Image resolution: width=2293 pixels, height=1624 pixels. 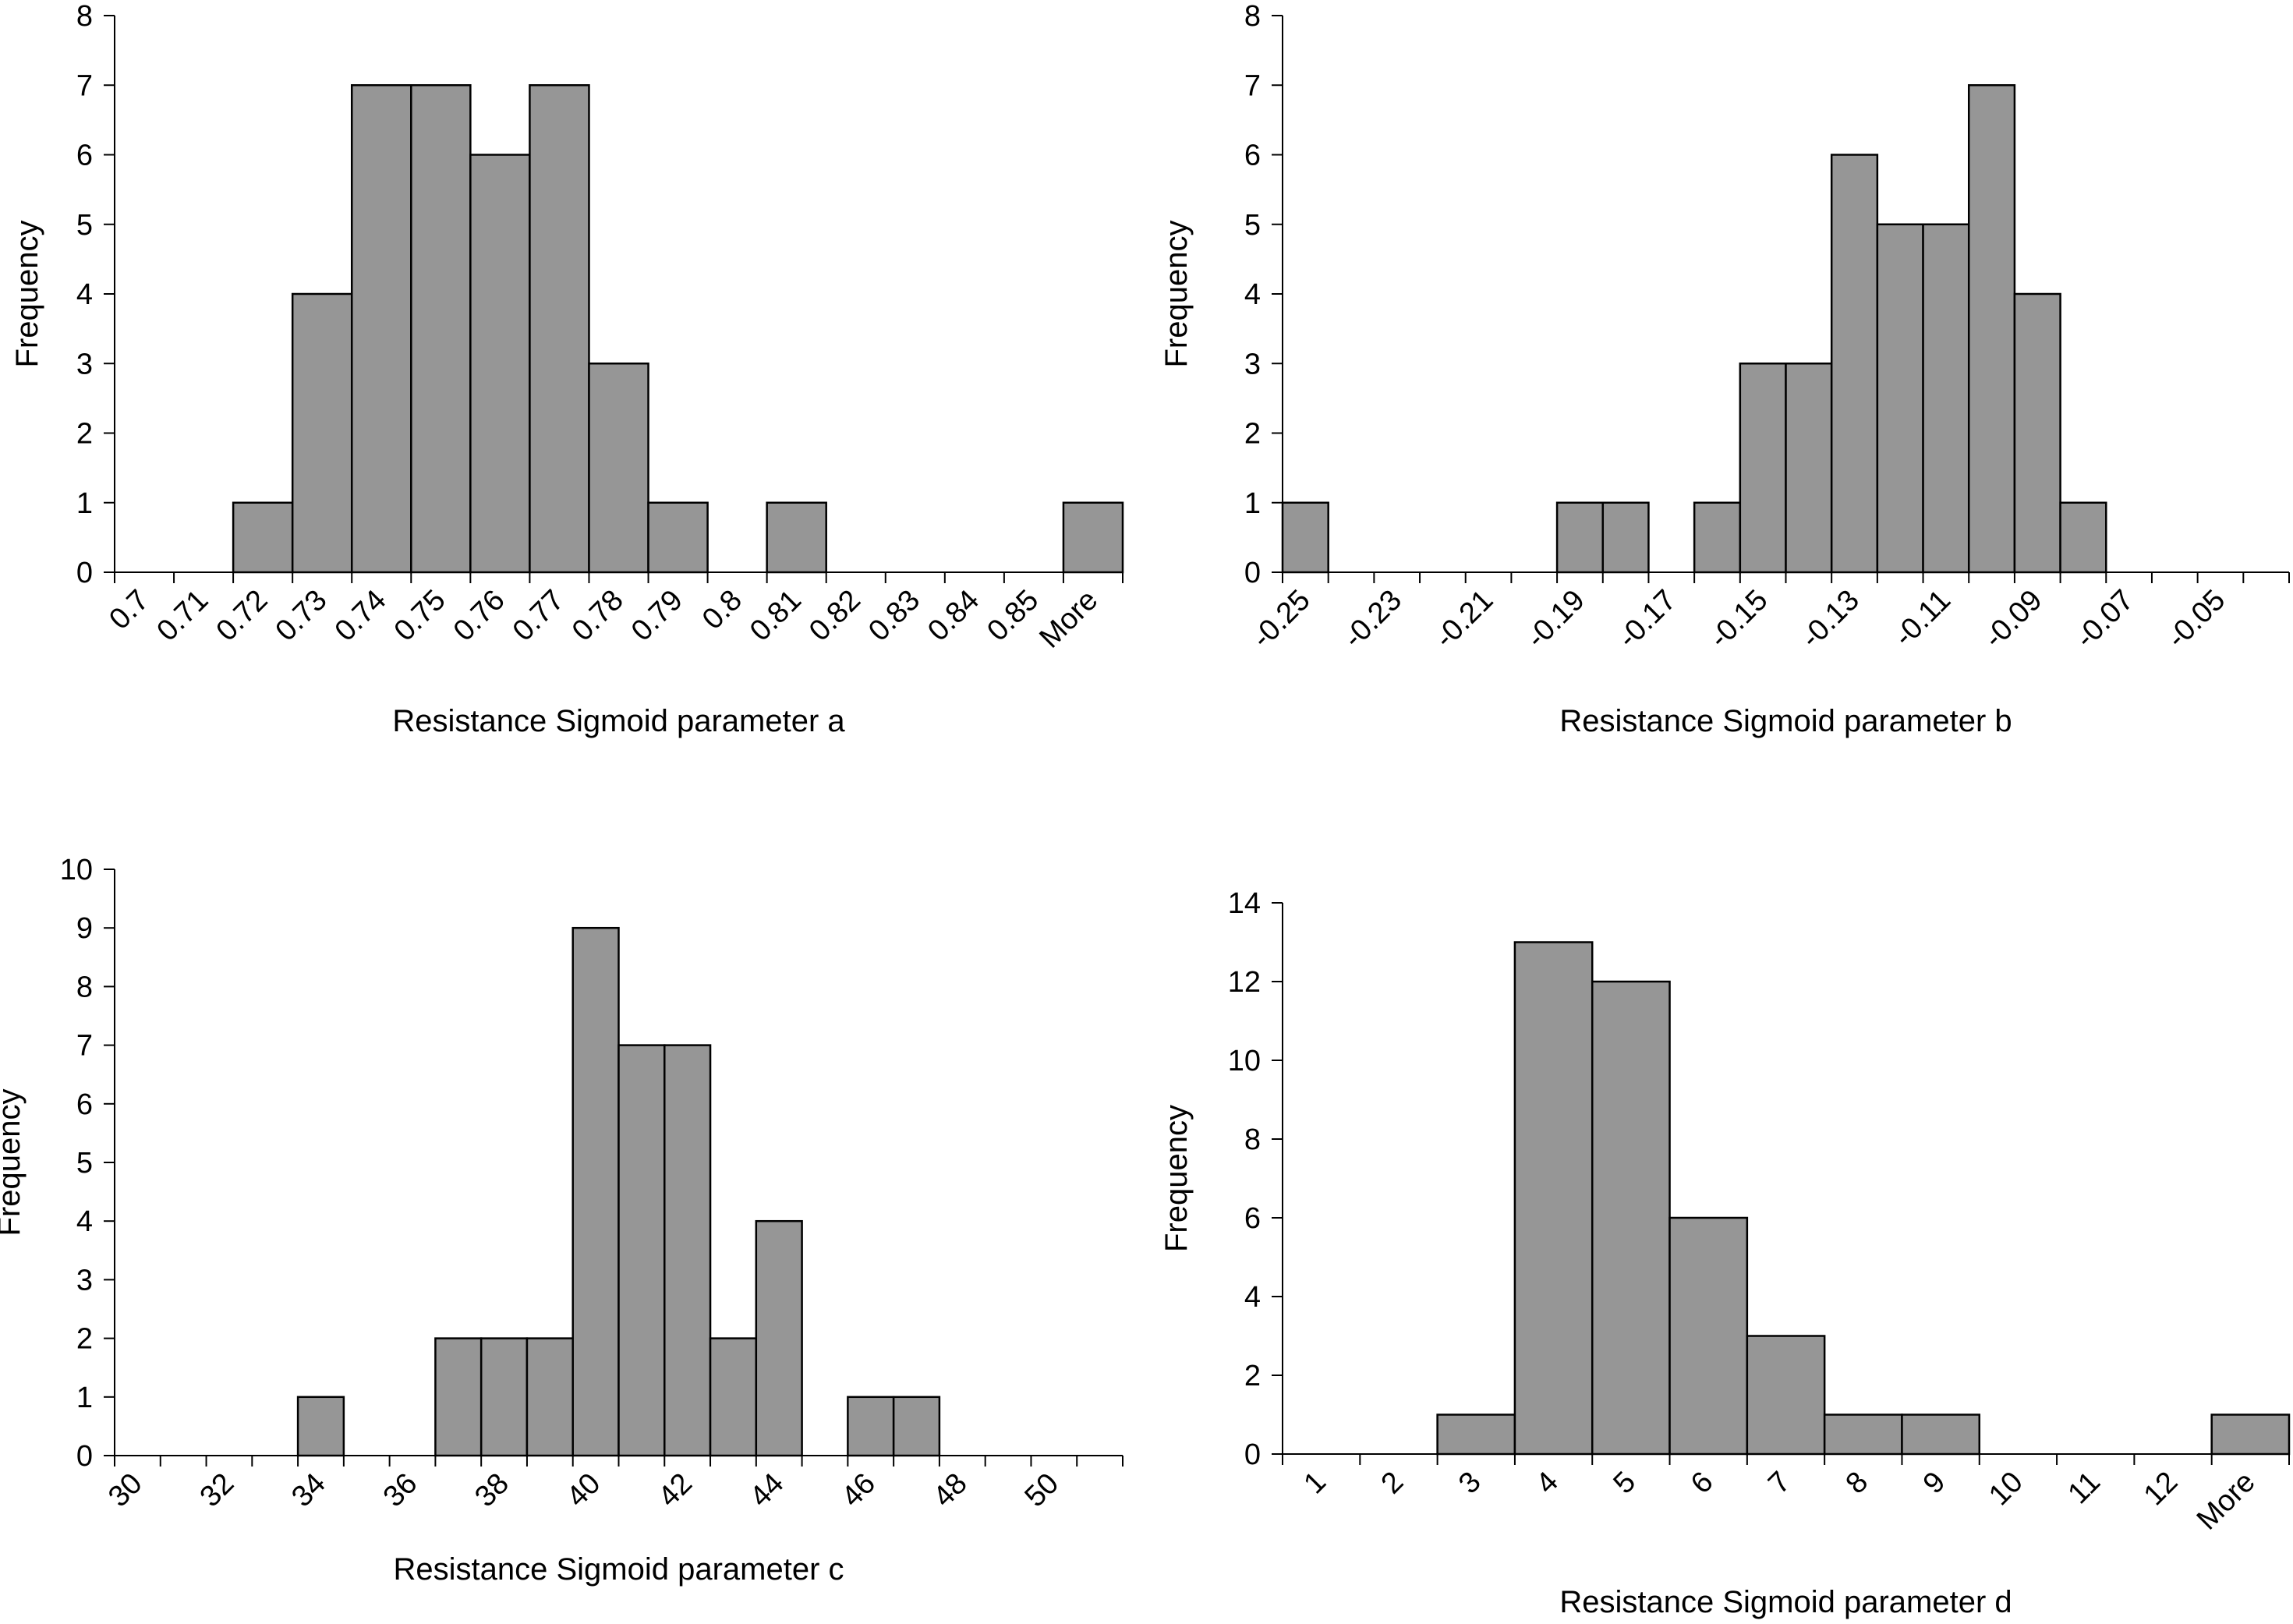 What do you see at coordinates (950, 1490) in the screenshot?
I see `x-tick-label: 48` at bounding box center [950, 1490].